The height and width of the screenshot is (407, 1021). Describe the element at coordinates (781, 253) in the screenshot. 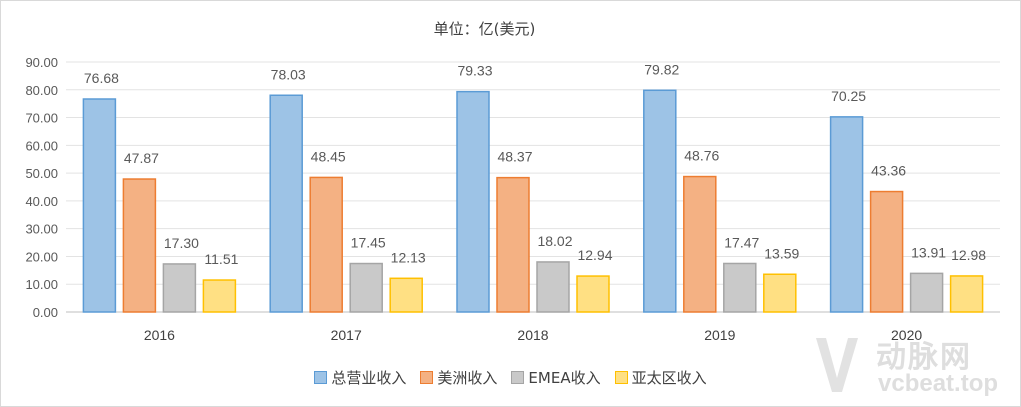

I see `data-label: 13.59` at that location.